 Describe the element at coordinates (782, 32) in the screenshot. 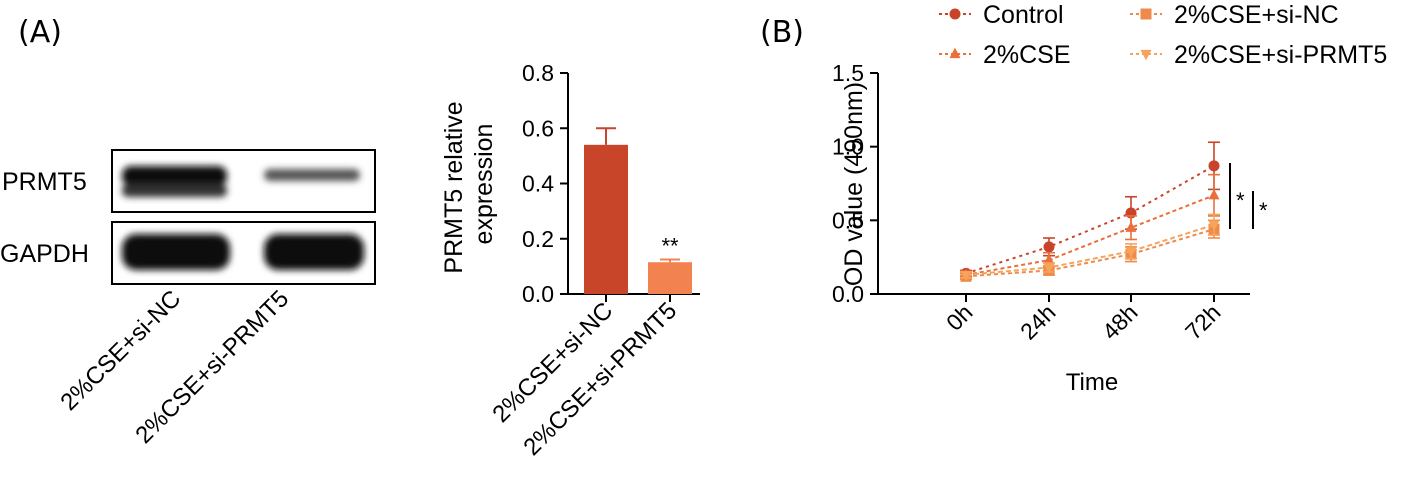

I see `panel-b-label: (B)` at that location.